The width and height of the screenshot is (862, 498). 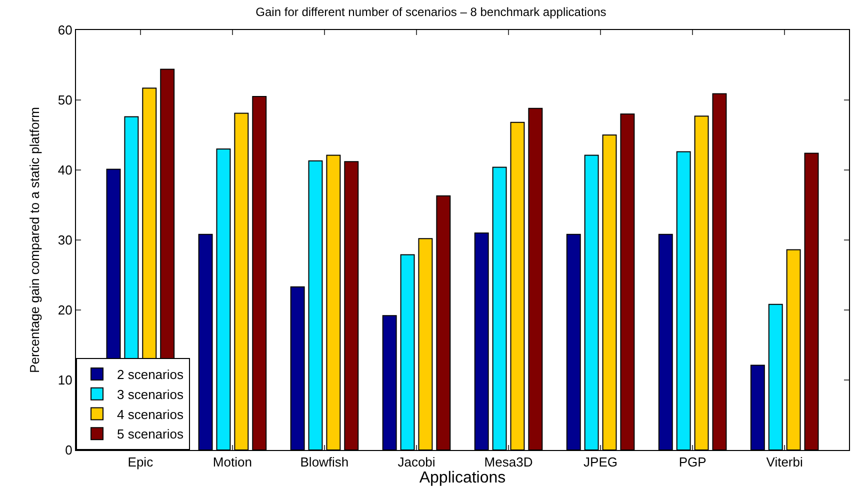 I want to click on x-tick-label: PGP, so click(x=692, y=462).